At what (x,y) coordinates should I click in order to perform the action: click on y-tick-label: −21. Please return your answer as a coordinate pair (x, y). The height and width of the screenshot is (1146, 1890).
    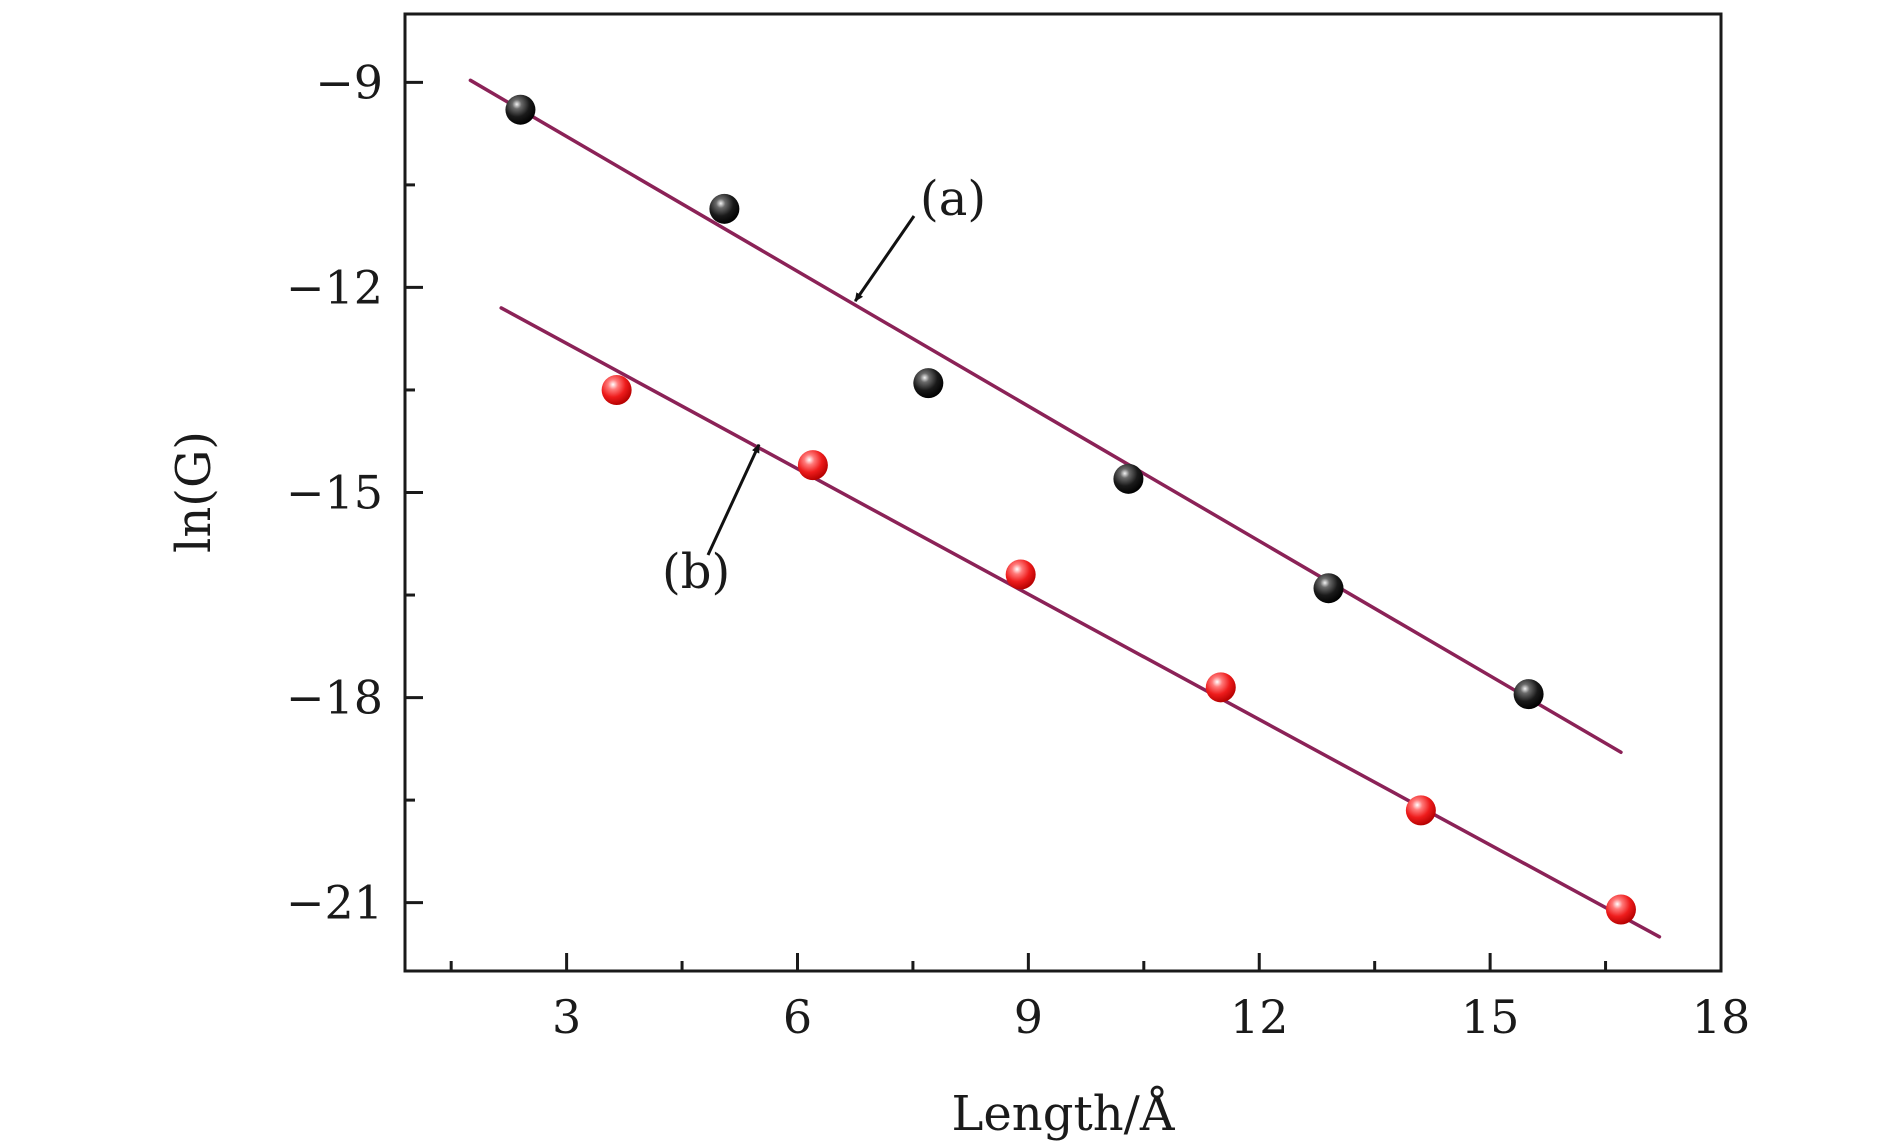
    Looking at the image, I should click on (334, 903).